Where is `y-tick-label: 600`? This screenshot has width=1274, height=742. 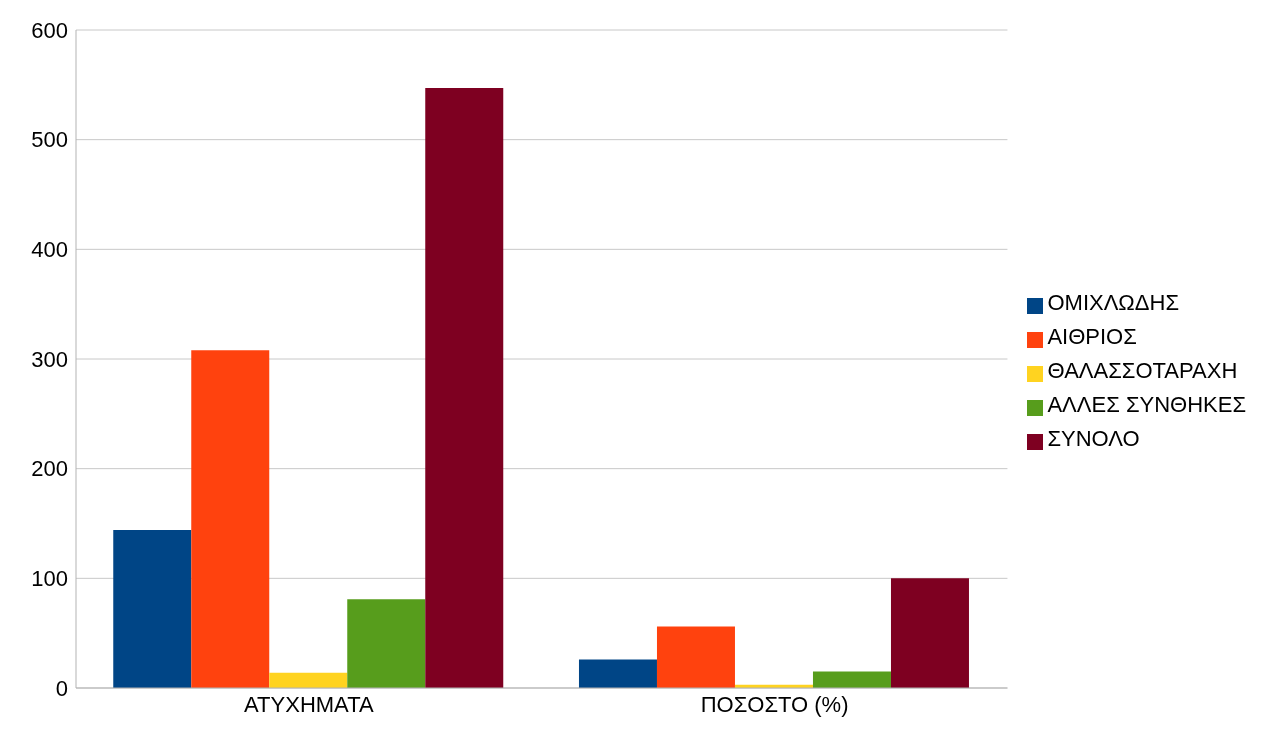
y-tick-label: 600 is located at coordinates (49, 30).